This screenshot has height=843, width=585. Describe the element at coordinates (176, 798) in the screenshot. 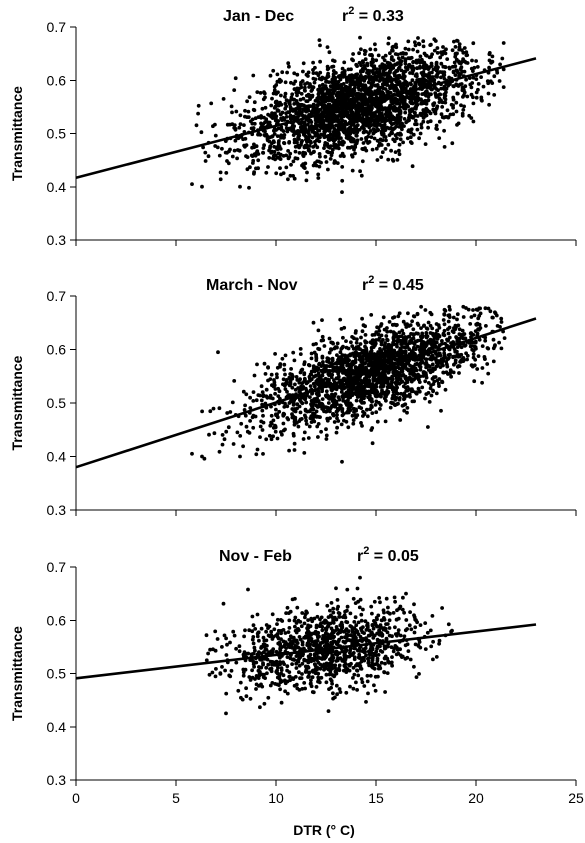

I see `x-tick-label: 5` at that location.